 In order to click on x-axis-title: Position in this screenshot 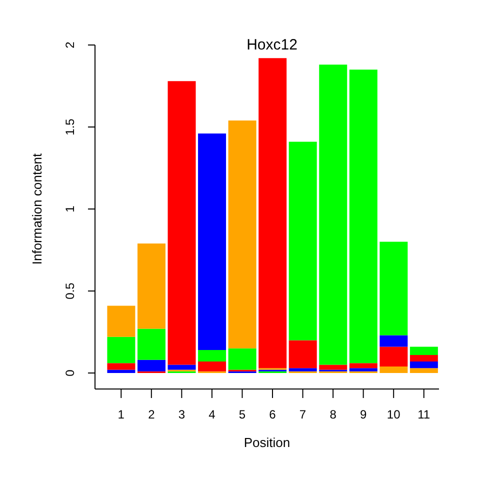, I will do `click(267, 442)`.